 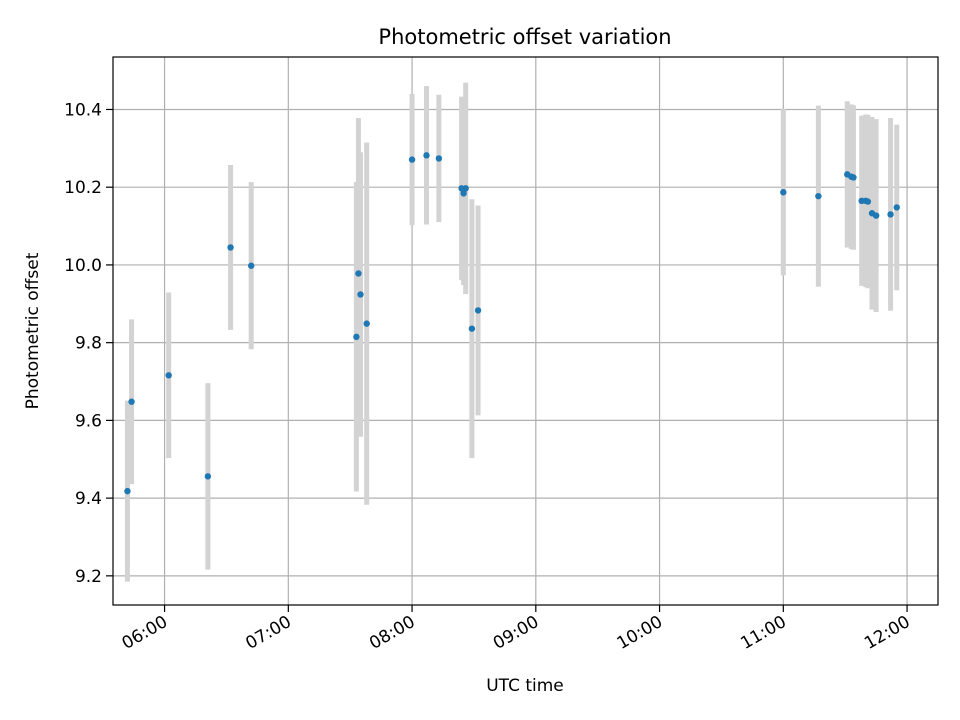 I want to click on y-tick-label: 9.4, so click(x=88, y=499).